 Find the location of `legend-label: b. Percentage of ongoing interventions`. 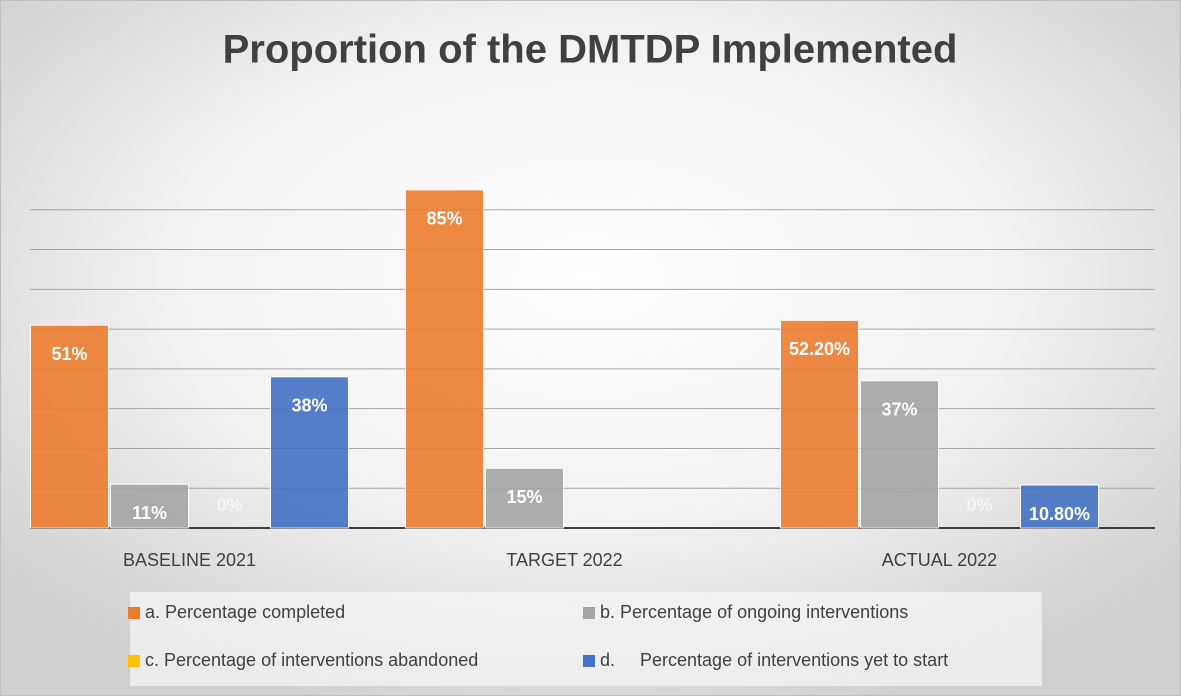

legend-label: b. Percentage of ongoing interventions is located at coordinates (754, 612).